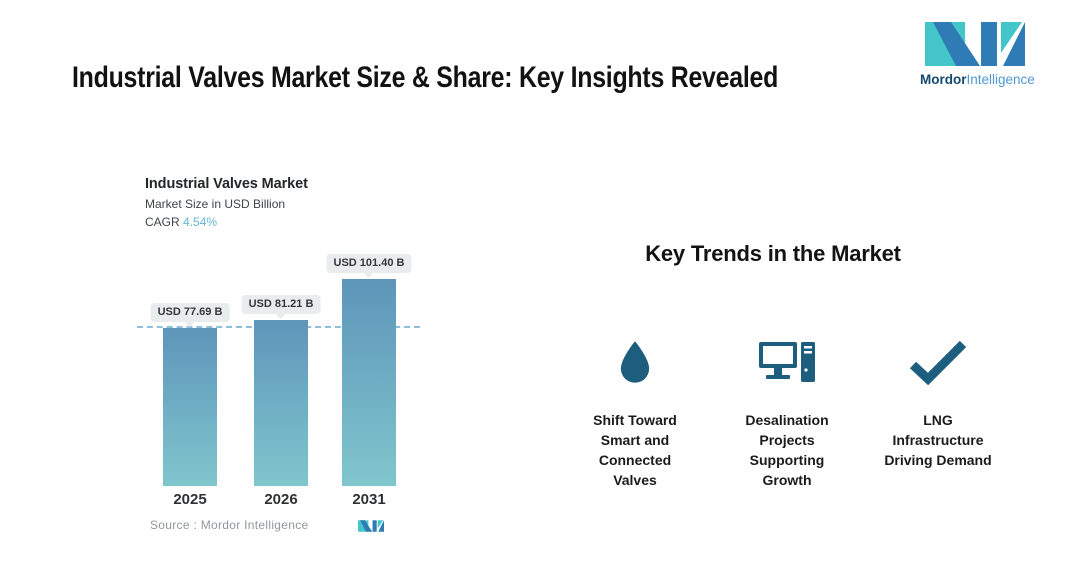 This screenshot has width=1068, height=588. I want to click on trend-label: LNG Infrastructure Driving Demand, so click(938, 440).